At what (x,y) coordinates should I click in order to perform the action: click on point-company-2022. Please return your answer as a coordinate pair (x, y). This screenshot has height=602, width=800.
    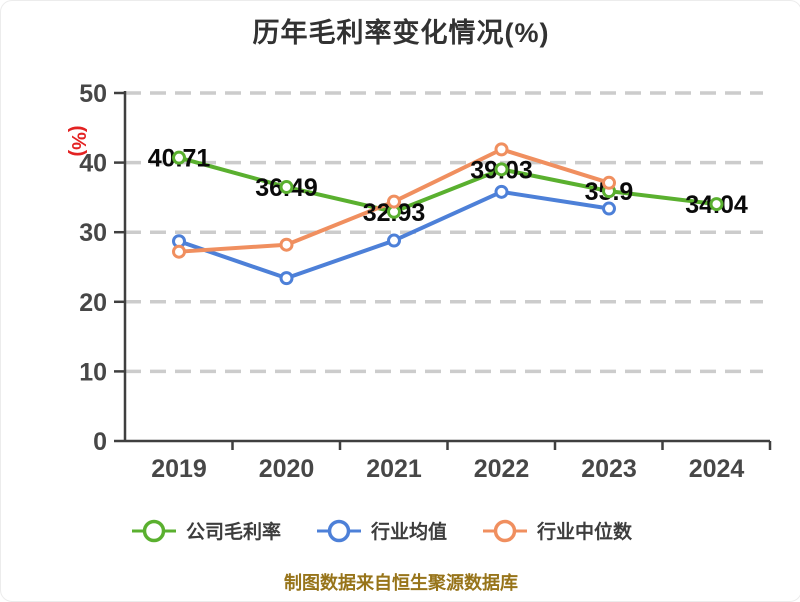
    Looking at the image, I should click on (501, 169).